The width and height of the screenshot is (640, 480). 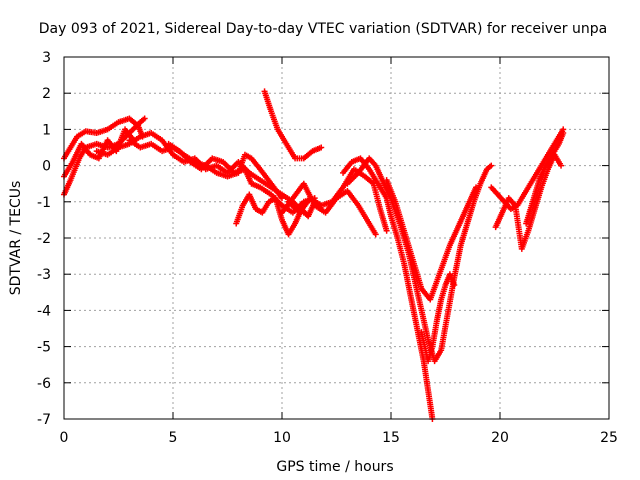 I want to click on y-tick-label: -3, so click(x=44, y=275).